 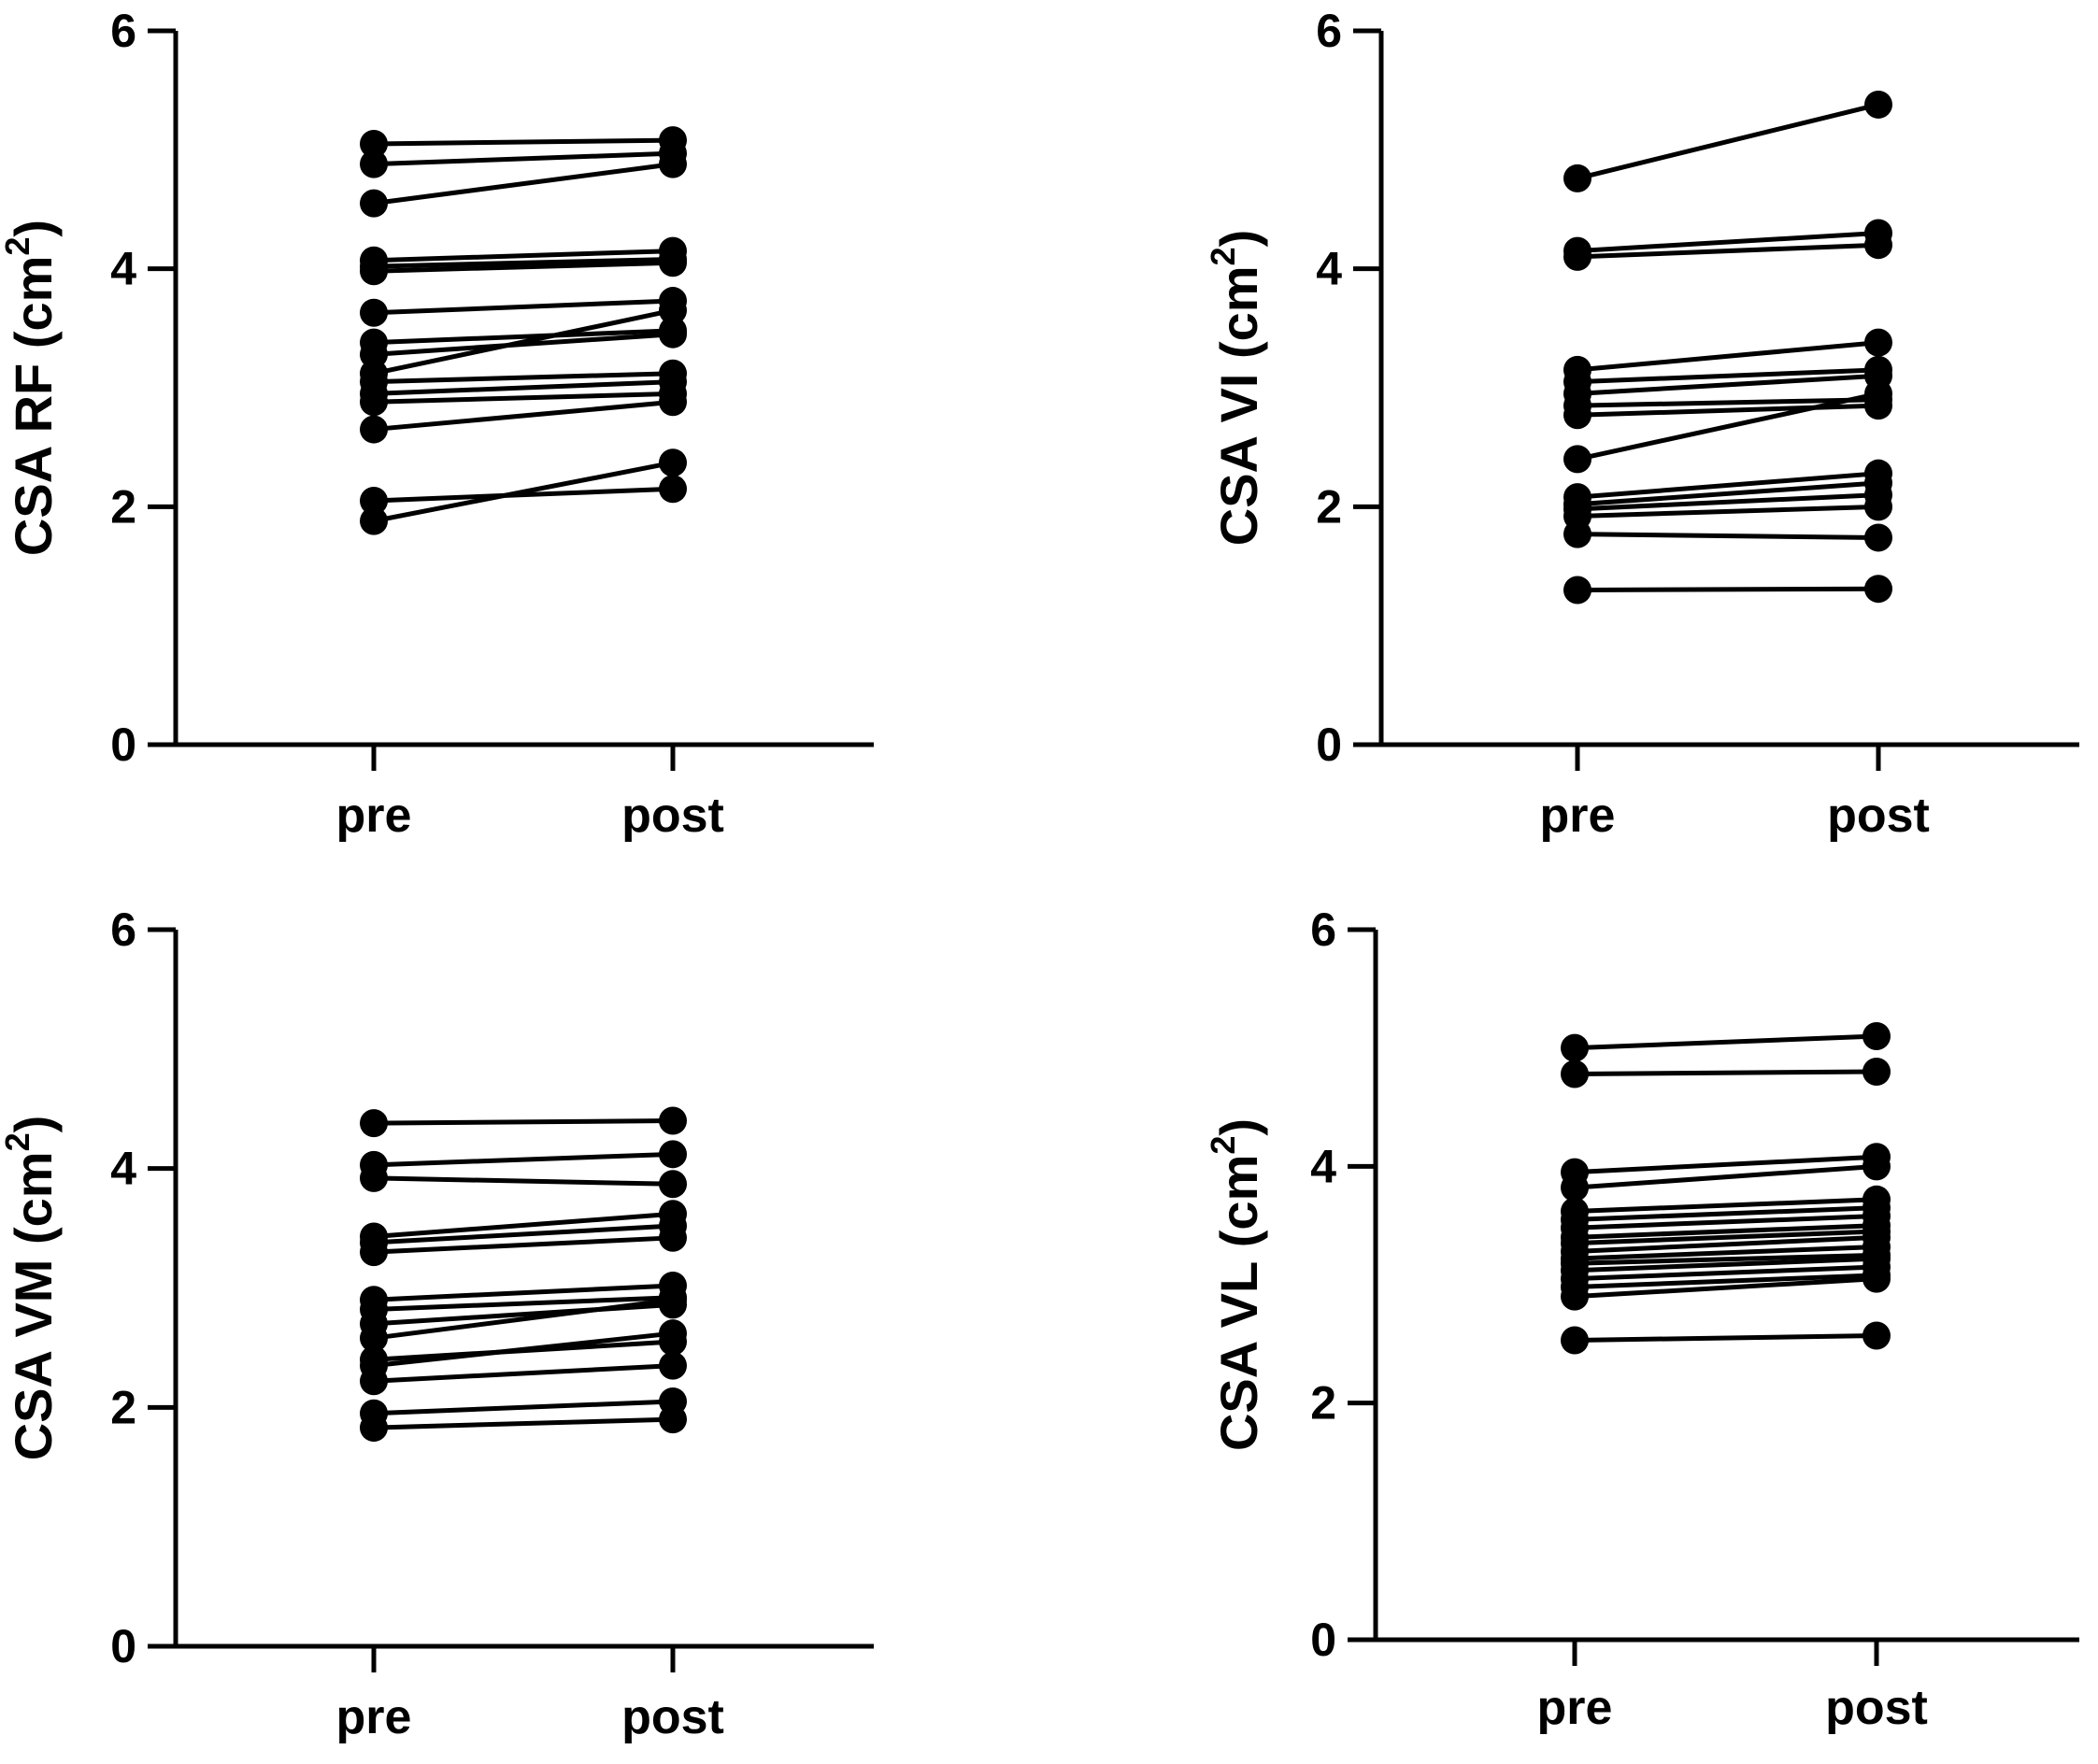 What do you see at coordinates (1323, 929) in the screenshot?
I see `y-tick-label: 6` at bounding box center [1323, 929].